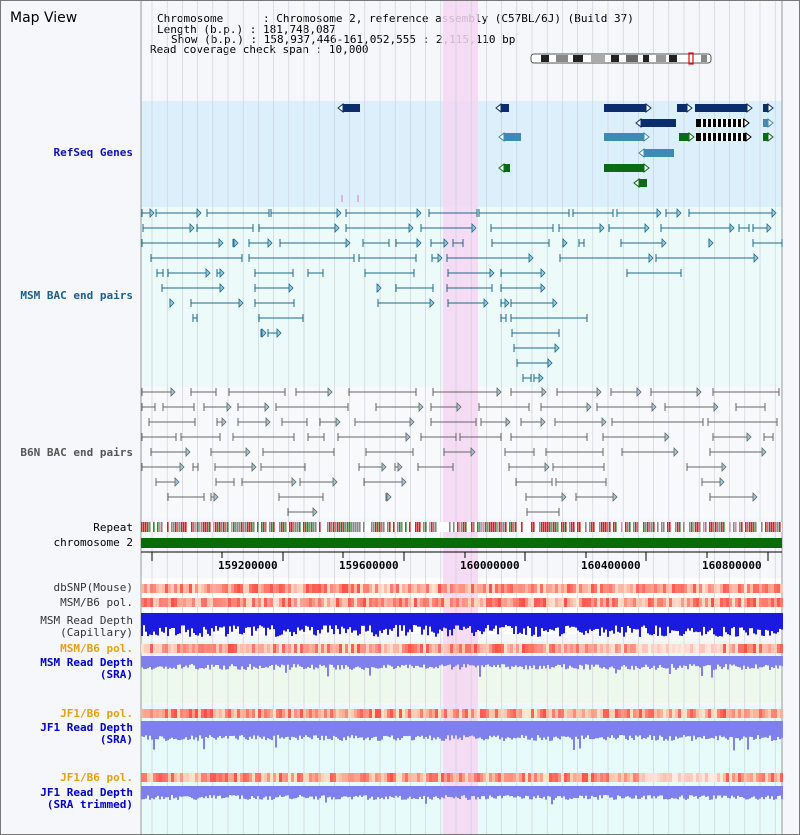 This screenshot has width=800, height=835. I want to click on info-length-key: Length (b.p.), so click(200, 29).